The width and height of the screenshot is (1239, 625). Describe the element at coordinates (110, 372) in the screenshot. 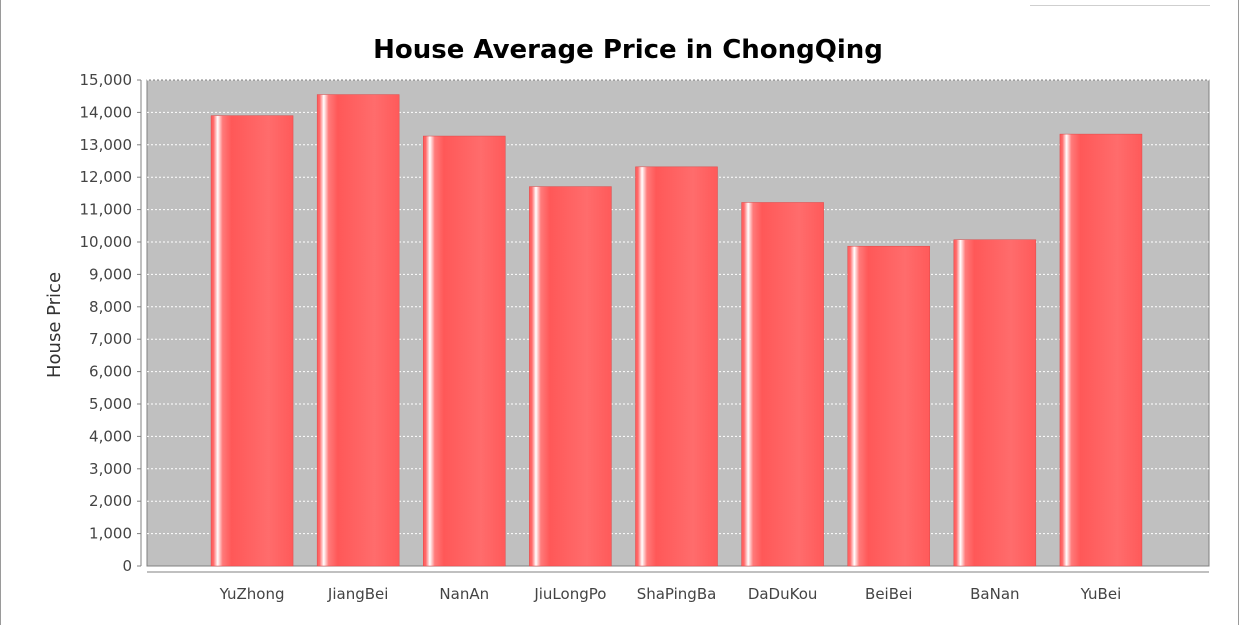

I see `y-tick-label: 6,000` at that location.